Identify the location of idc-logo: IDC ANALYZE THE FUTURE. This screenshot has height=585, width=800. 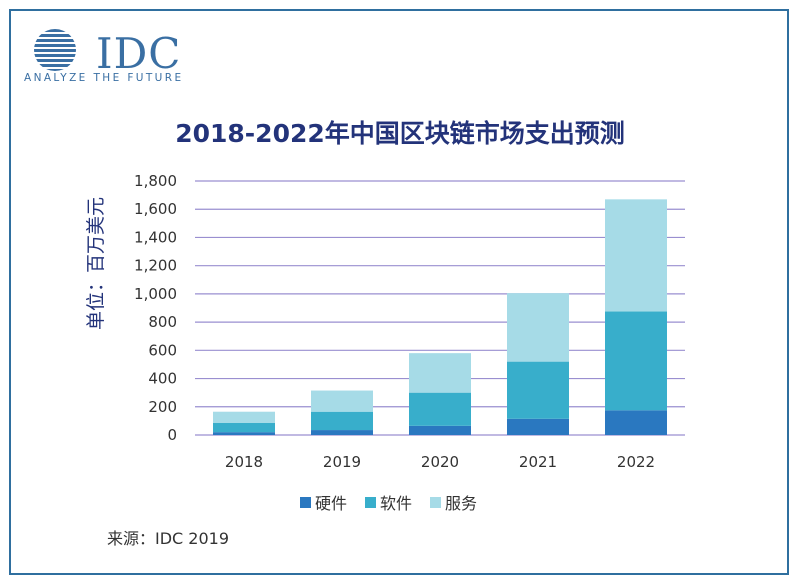
(109, 58).